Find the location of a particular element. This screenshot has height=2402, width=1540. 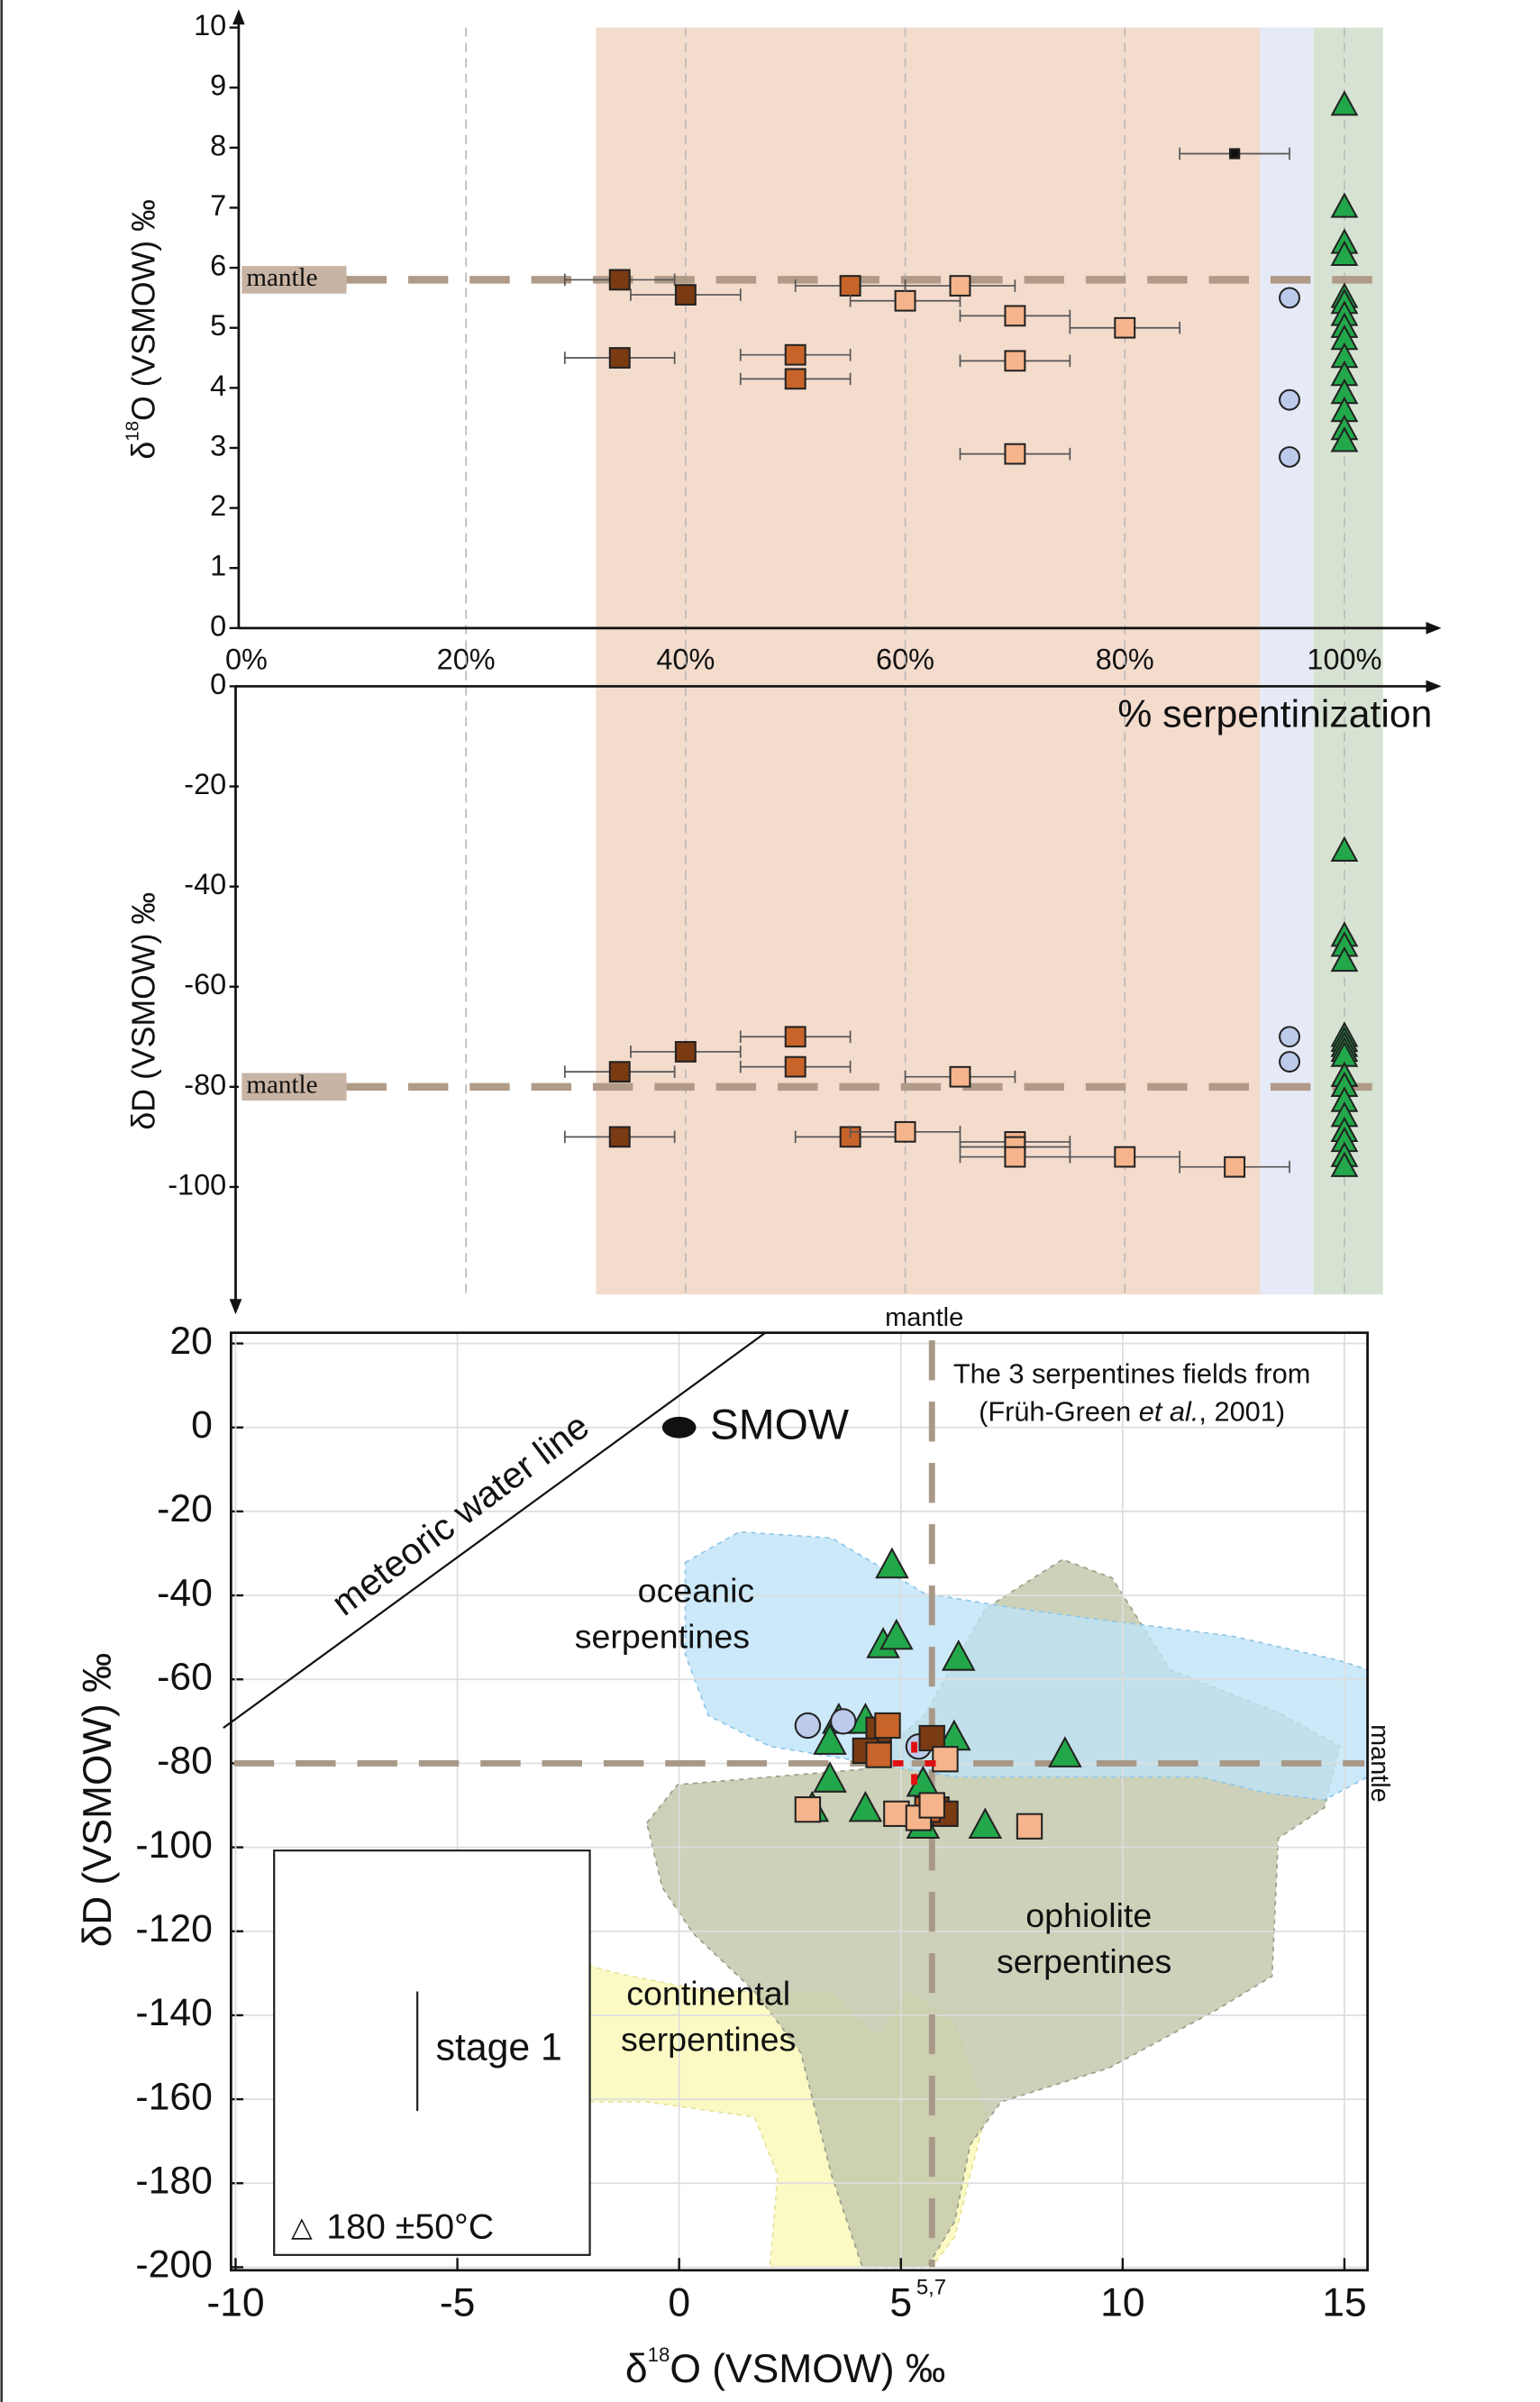

x-axis-label: % serpentinization is located at coordinates (1274, 714).